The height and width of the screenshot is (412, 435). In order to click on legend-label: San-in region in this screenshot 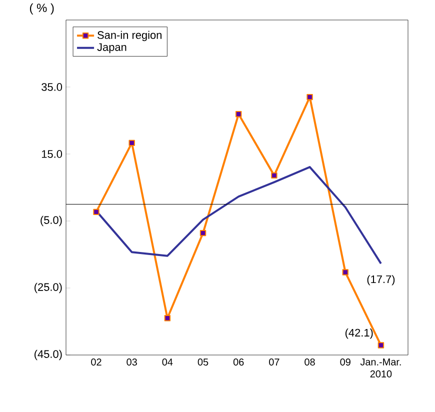, I will do `click(130, 36)`.